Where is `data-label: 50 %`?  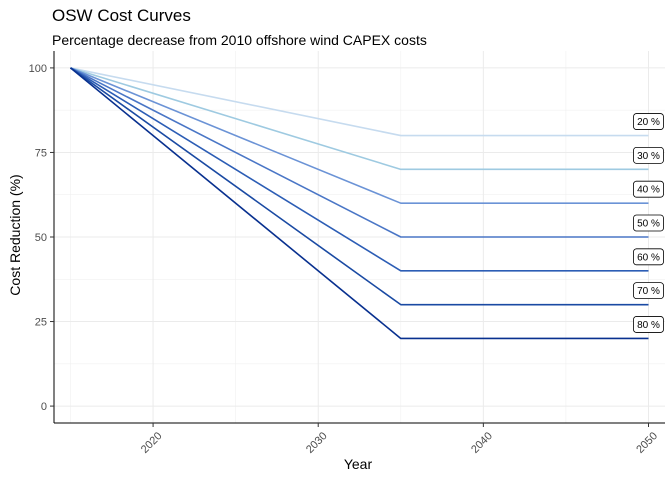 data-label: 50 % is located at coordinates (648, 223).